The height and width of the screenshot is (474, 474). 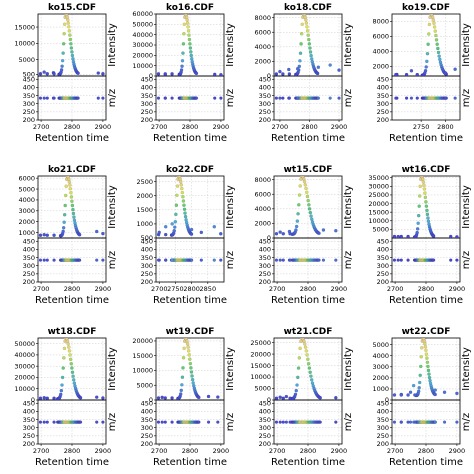 I want to click on y-axis-label-intensity: Intensity, so click(x=348, y=45).